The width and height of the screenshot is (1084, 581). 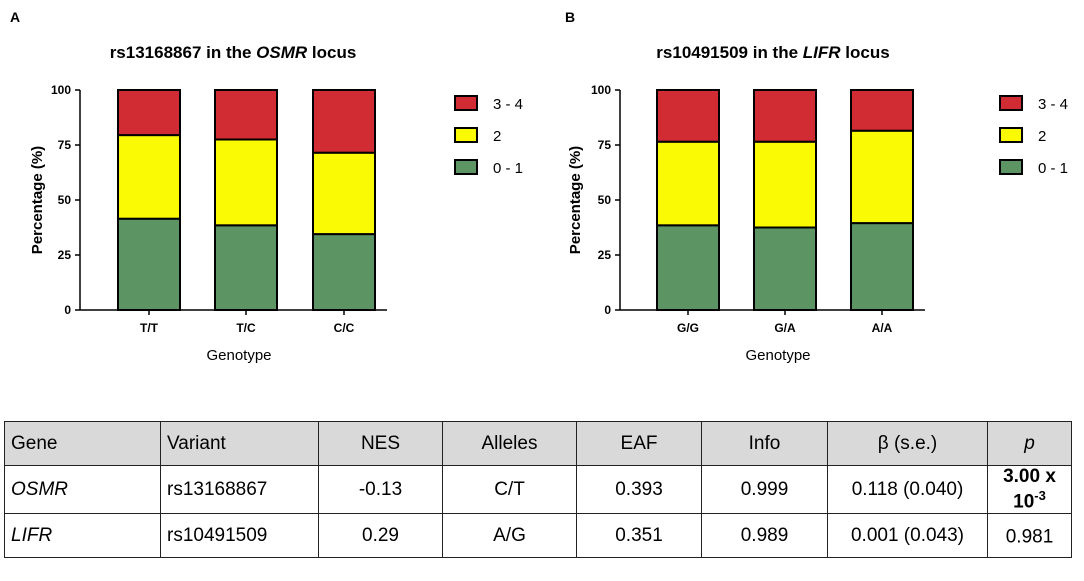 I want to click on legend-label-b: 3 - 4, so click(x=1053, y=104).